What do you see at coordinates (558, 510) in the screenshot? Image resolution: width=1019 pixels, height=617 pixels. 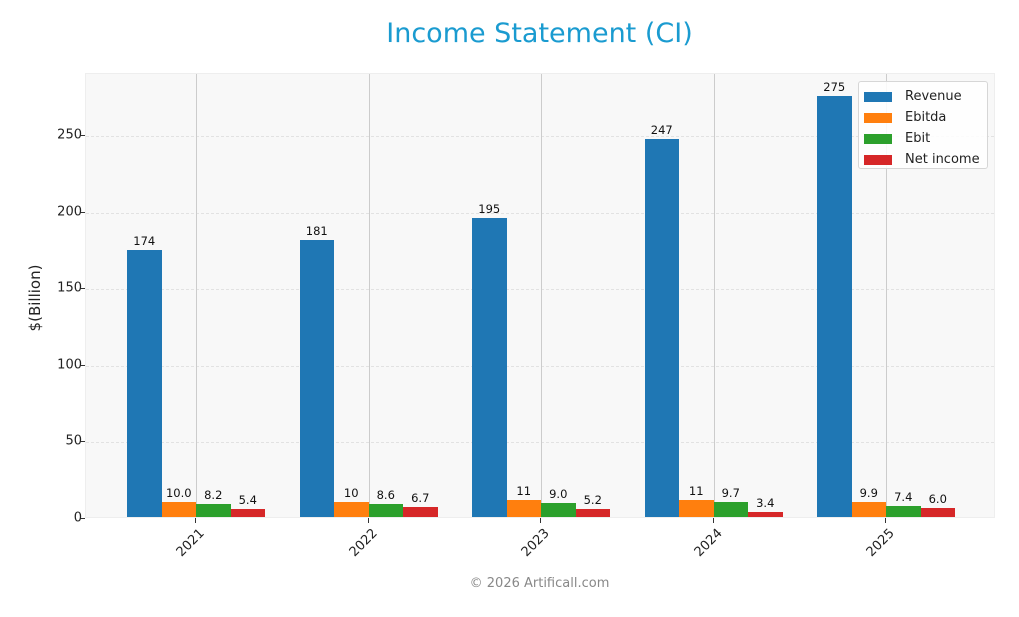 I see `bar-ebit-2023` at bounding box center [558, 510].